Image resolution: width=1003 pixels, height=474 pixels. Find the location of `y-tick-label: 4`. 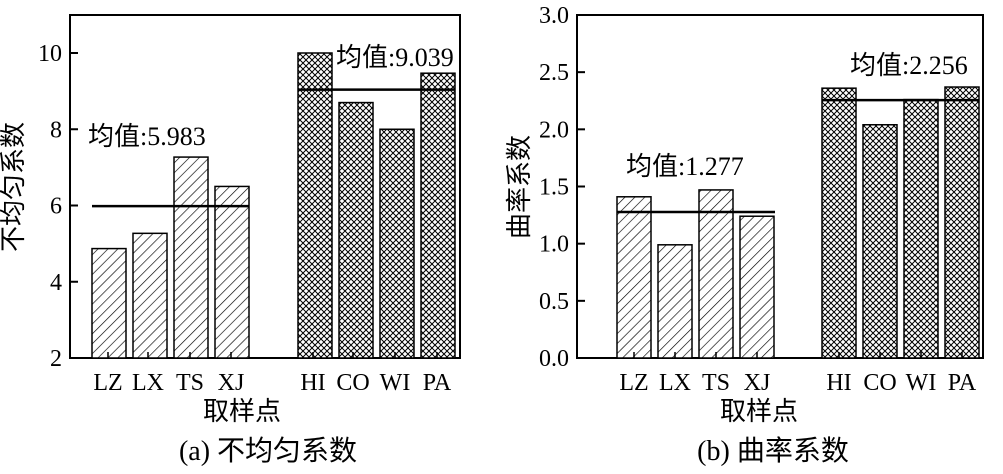

y-tick-label: 4 is located at coordinates (56, 283).